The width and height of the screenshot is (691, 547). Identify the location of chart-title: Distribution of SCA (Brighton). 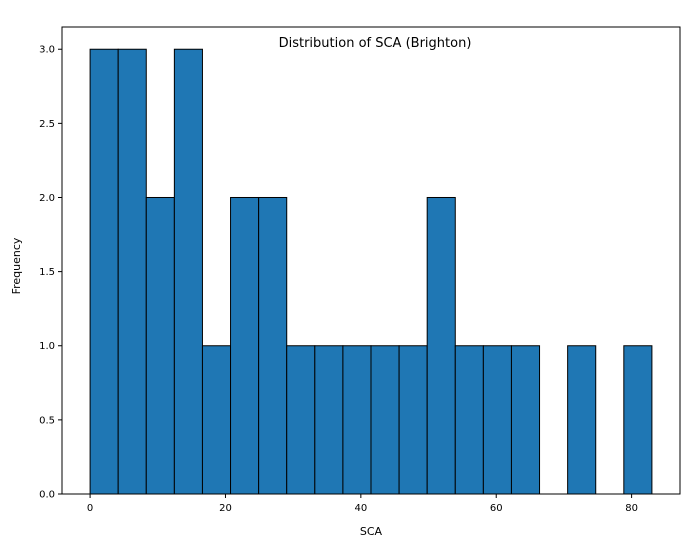
(375, 43).